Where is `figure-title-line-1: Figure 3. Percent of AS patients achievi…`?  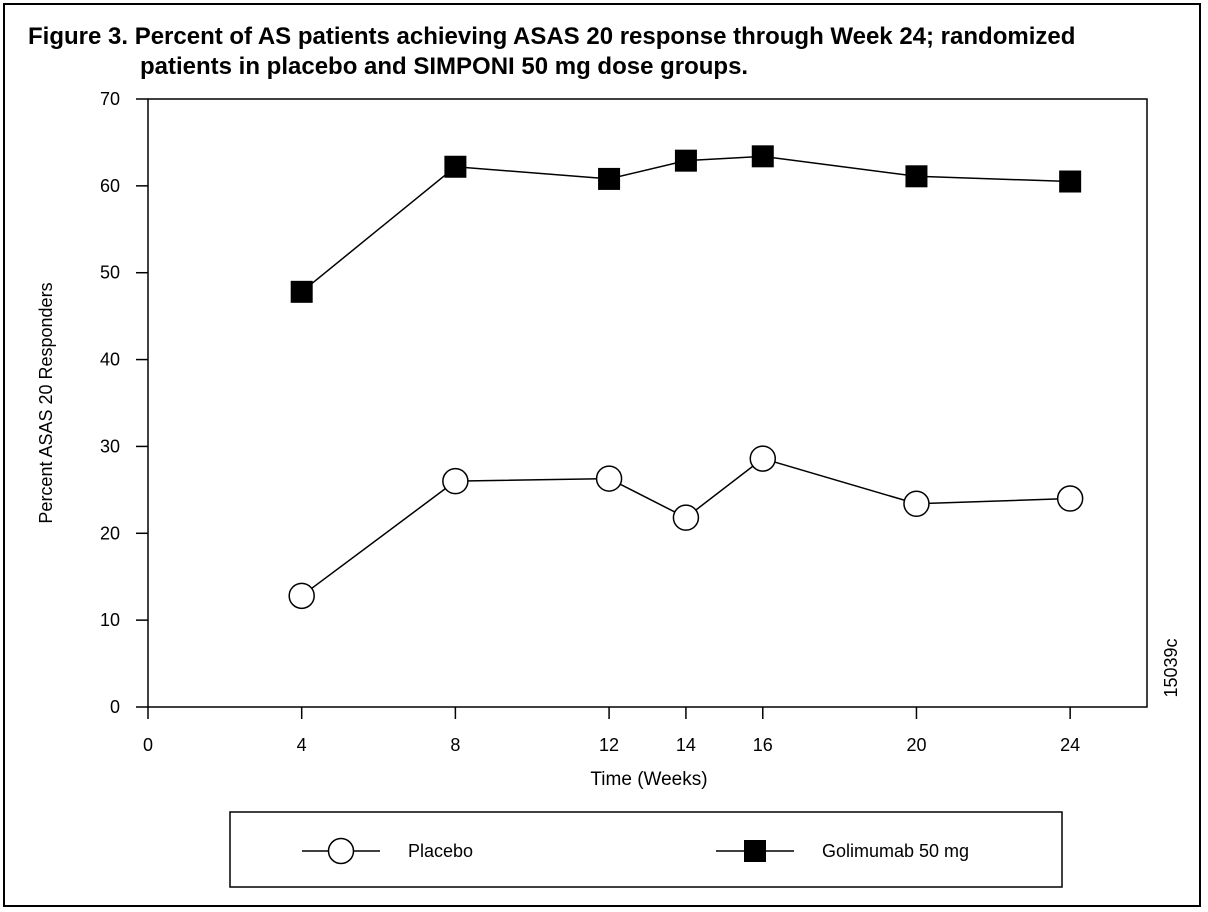 figure-title-line-1: Figure 3. Percent of AS patients achievi… is located at coordinates (552, 36).